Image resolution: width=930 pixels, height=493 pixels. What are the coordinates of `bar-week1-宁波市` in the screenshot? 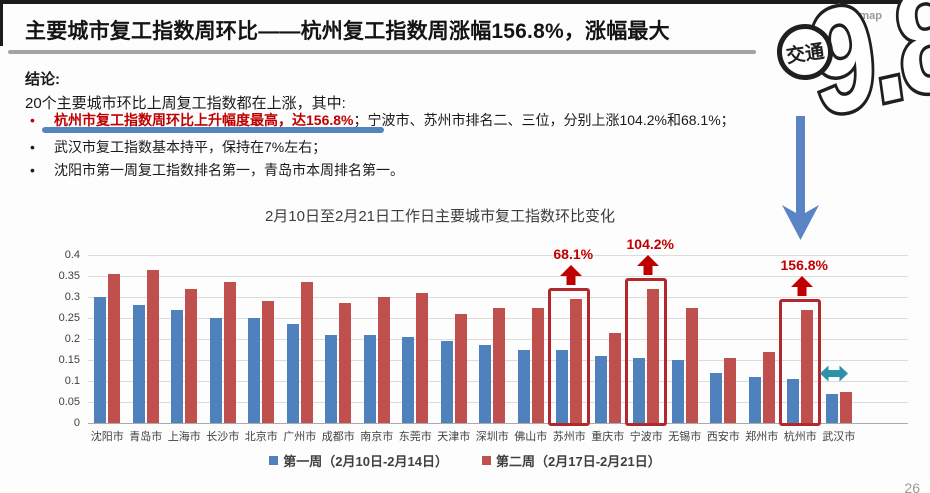 It's located at (639, 390).